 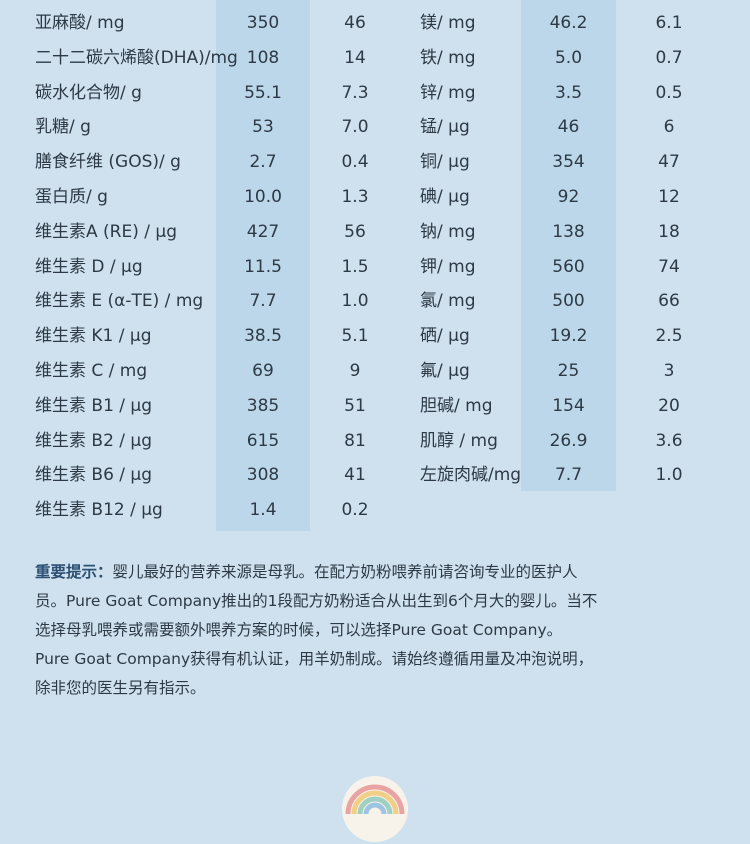 What do you see at coordinates (119, 301) in the screenshot?
I see `nutrient-name: 维生素 E (α-TE) / mg` at bounding box center [119, 301].